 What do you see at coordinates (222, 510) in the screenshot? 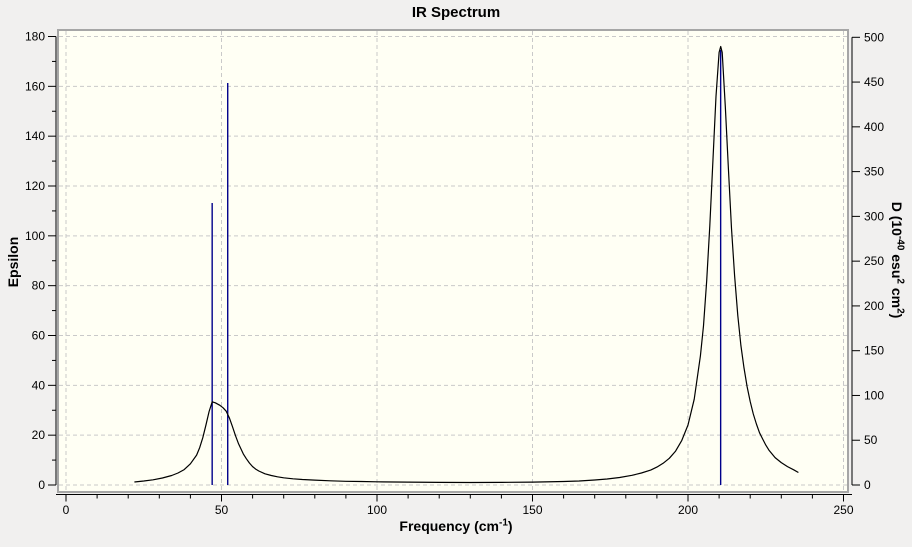
I see `x-tick-label: 50` at bounding box center [222, 510].